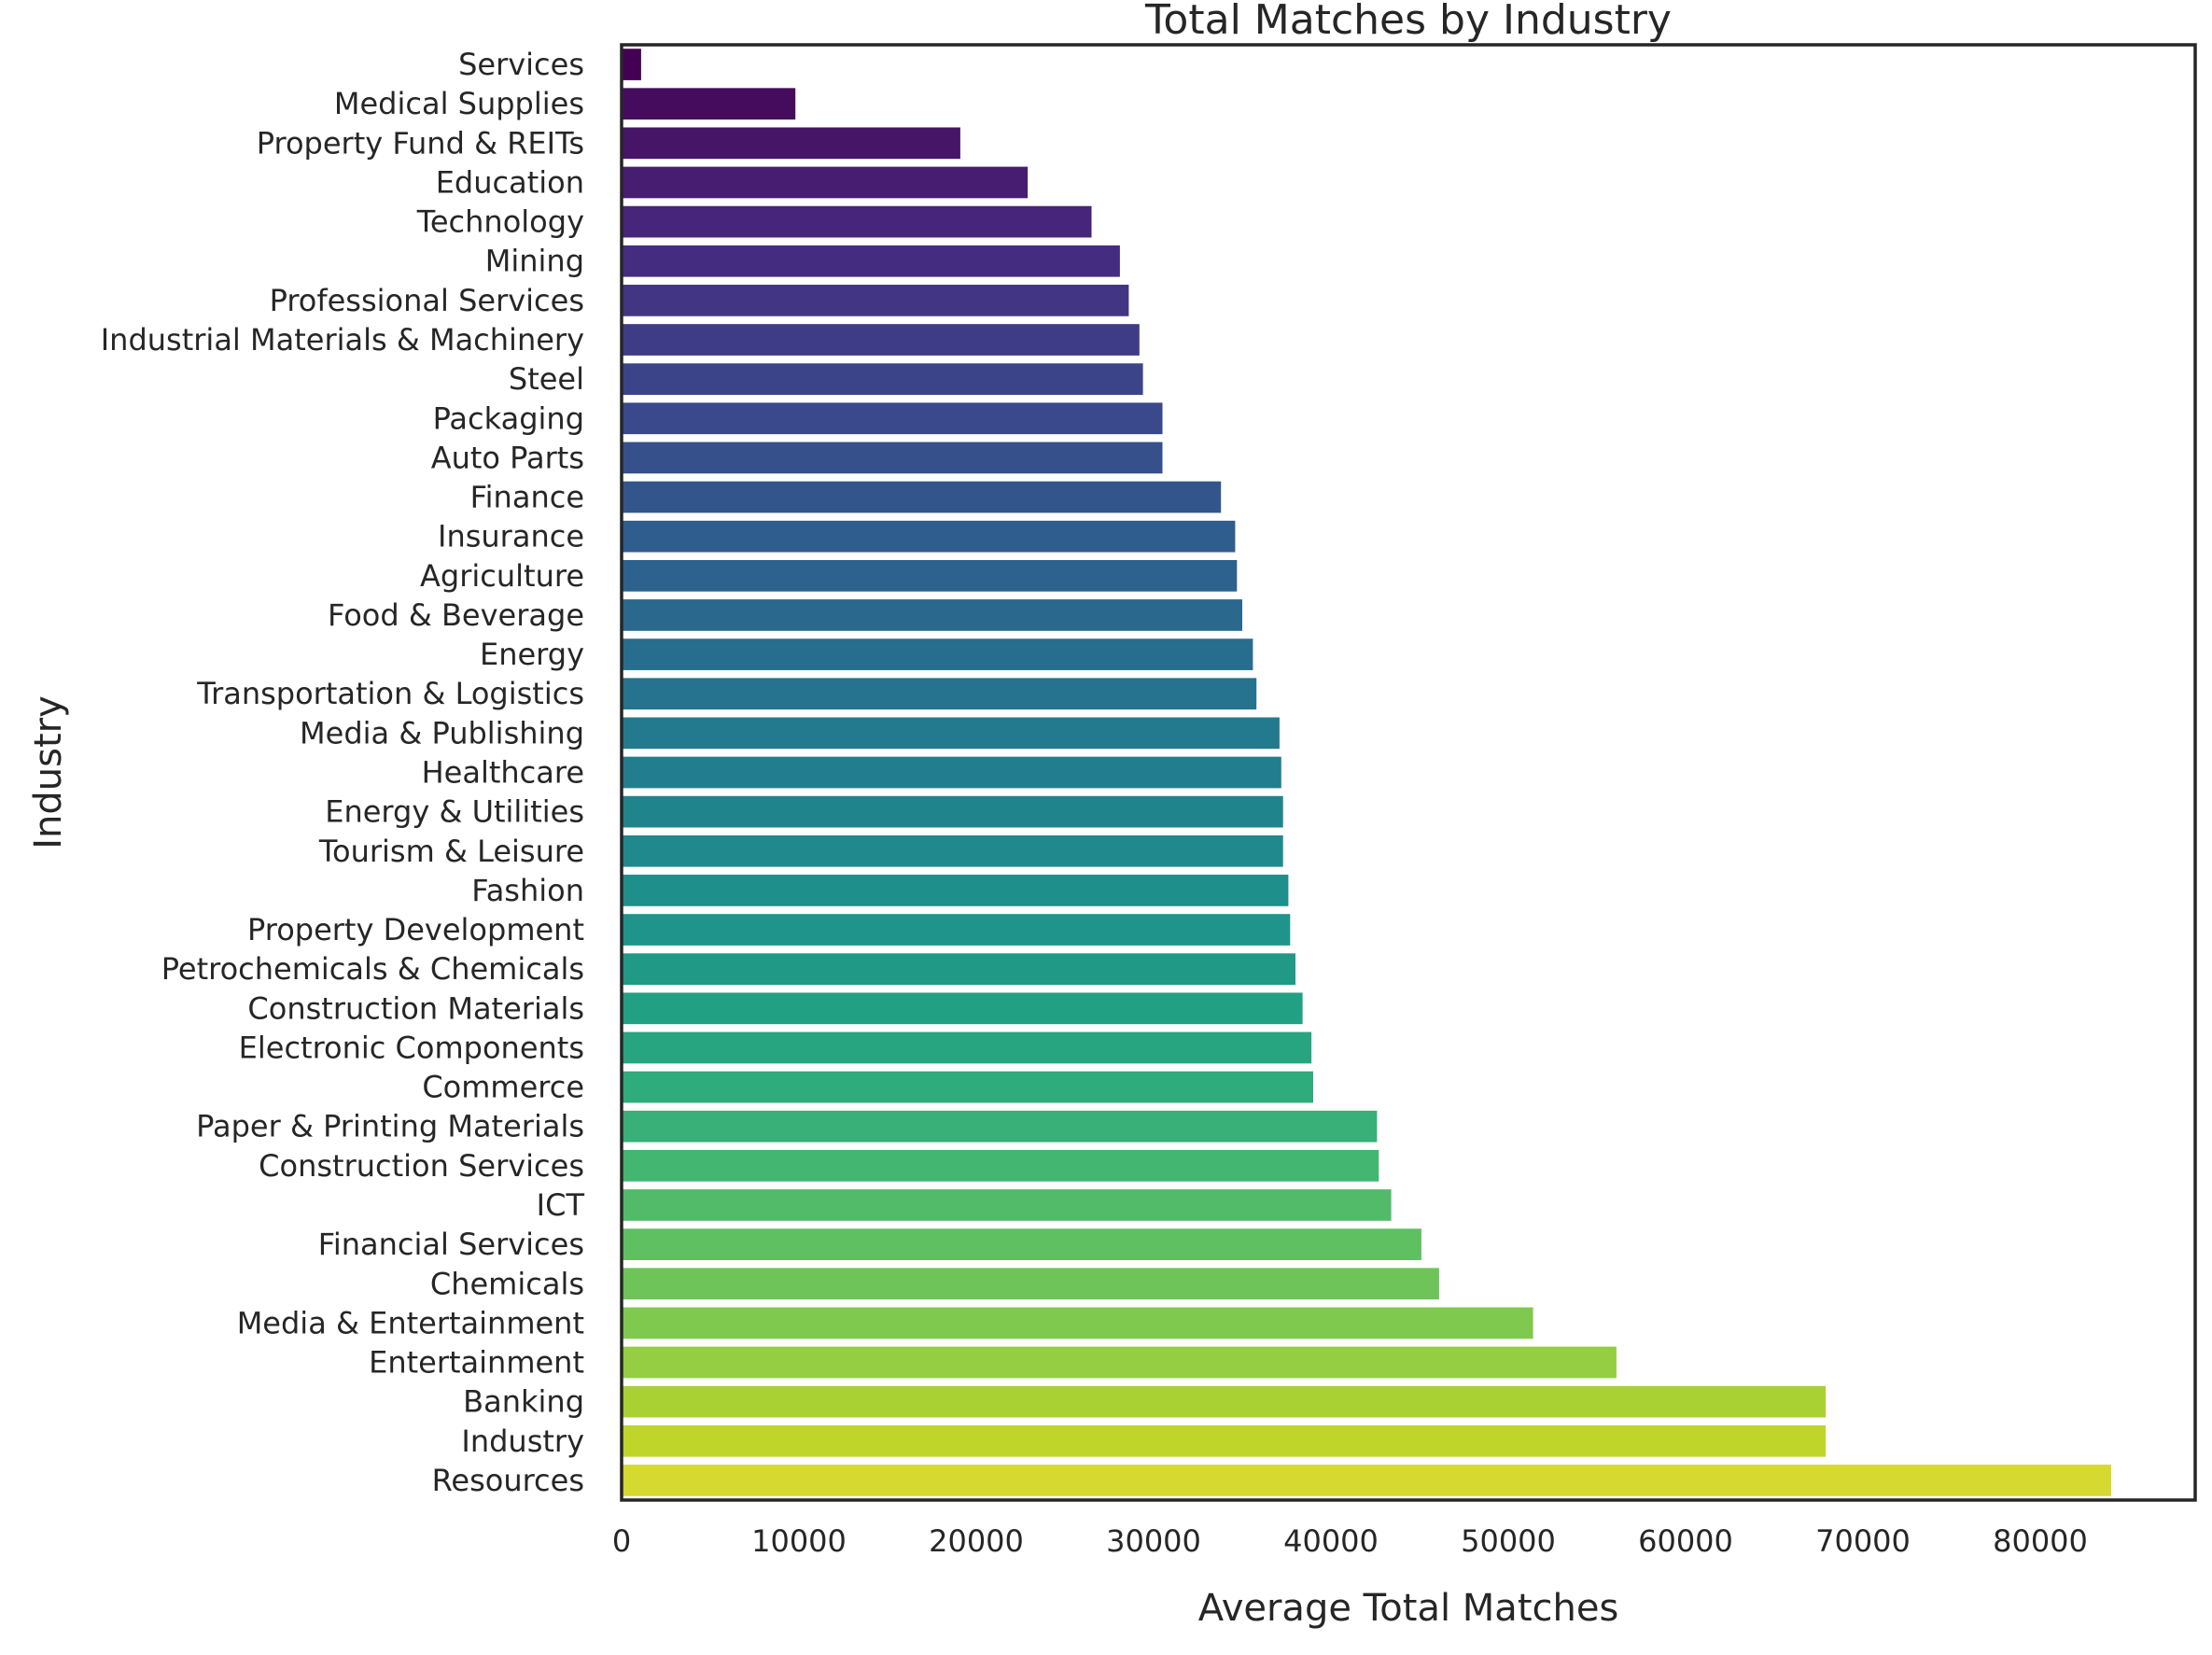  I want to click on bar-paper-printing-materials, so click(1000, 1126).